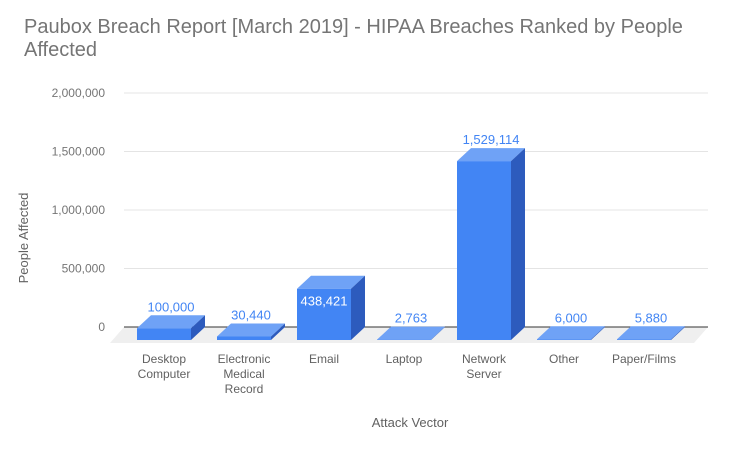 Image resolution: width=731 pixels, height=452 pixels. What do you see at coordinates (164, 366) in the screenshot?
I see `category-label-desktop-computer: Desktop Computer` at bounding box center [164, 366].